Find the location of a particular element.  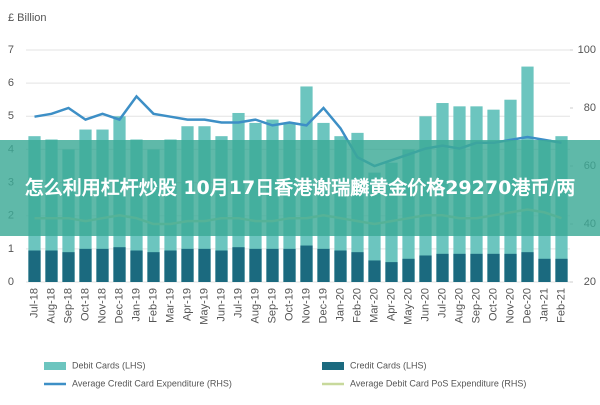

x-tick-label: Apr-20 is located at coordinates (391, 304).